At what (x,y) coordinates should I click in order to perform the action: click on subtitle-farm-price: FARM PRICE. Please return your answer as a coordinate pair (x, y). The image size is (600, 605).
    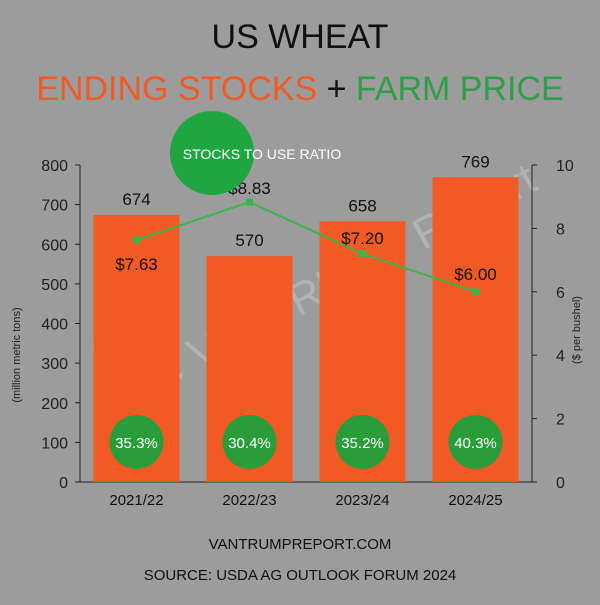
    Looking at the image, I should click on (460, 89).